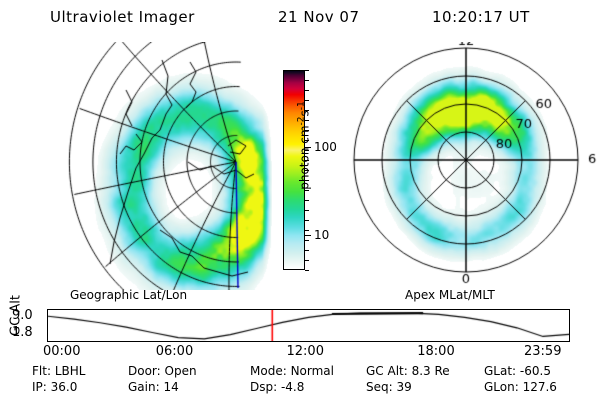 This screenshot has height=400, width=600. Describe the element at coordinates (450, 295) in the screenshot. I see `apex-caption: Apex MLat/MLT` at that location.